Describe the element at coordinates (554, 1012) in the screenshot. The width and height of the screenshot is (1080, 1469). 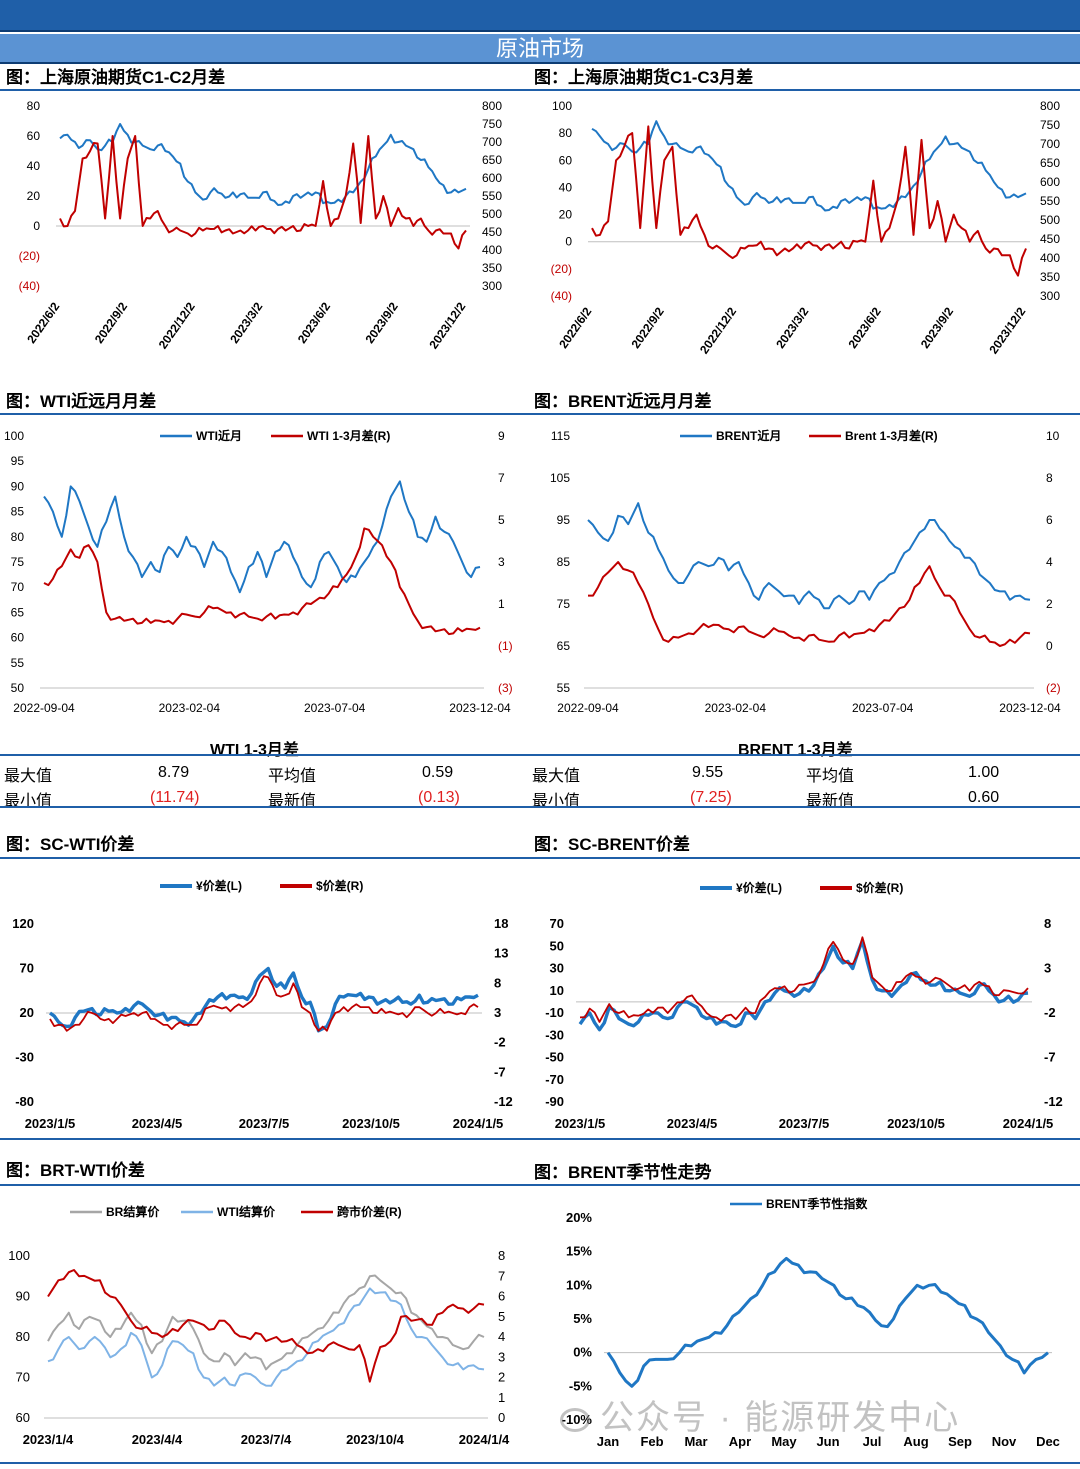
I see `y-left-tick-label: -10` at that location.